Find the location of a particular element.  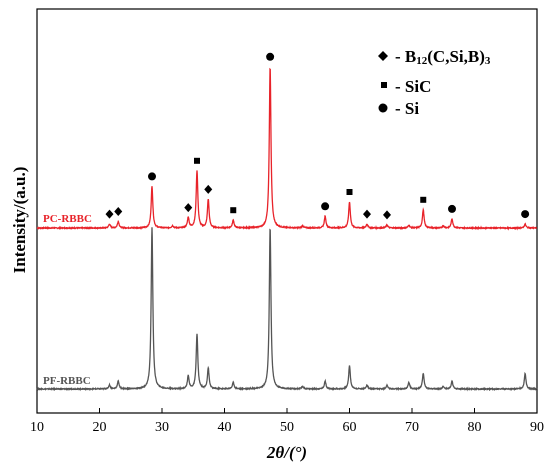

x-tick-label: 10 is located at coordinates (37, 427).